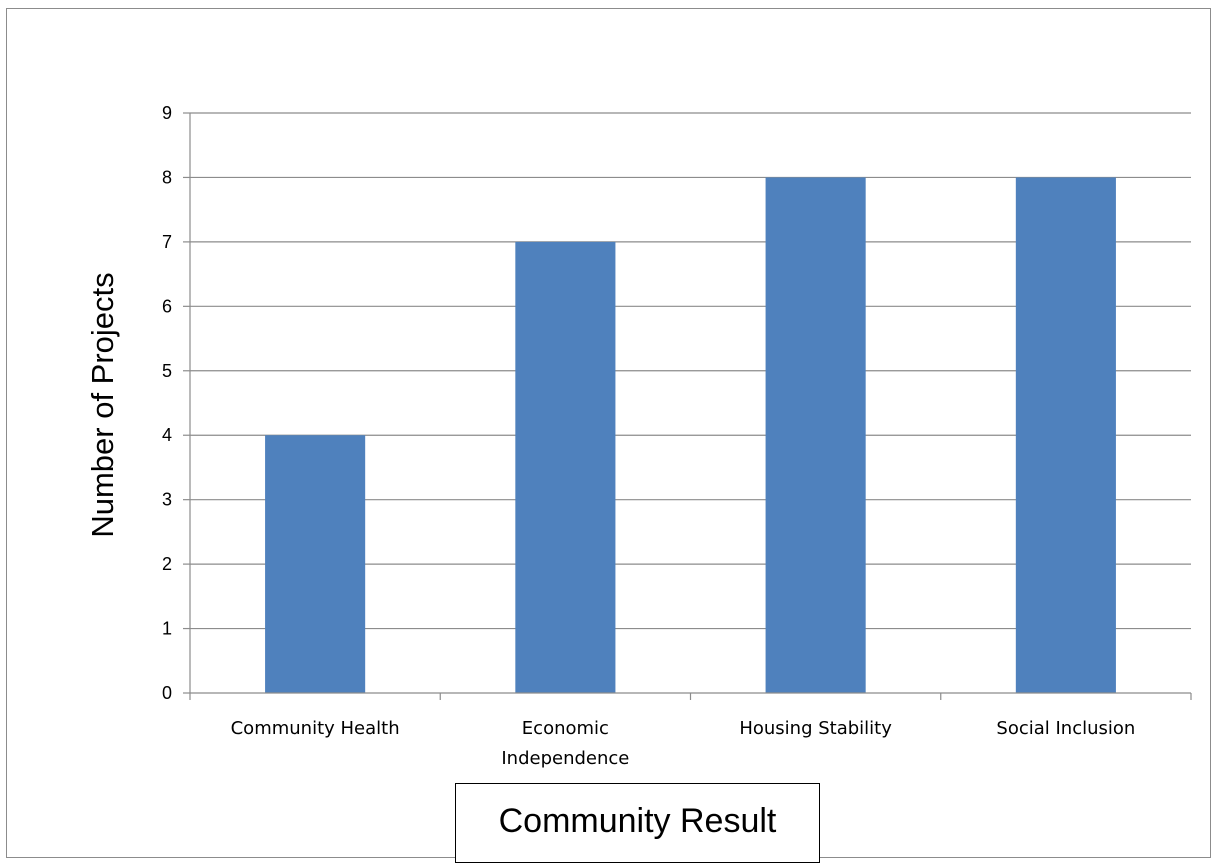 This screenshot has width=1219, height=863. Describe the element at coordinates (167, 242) in the screenshot. I see `y-tick-label: 7` at that location.